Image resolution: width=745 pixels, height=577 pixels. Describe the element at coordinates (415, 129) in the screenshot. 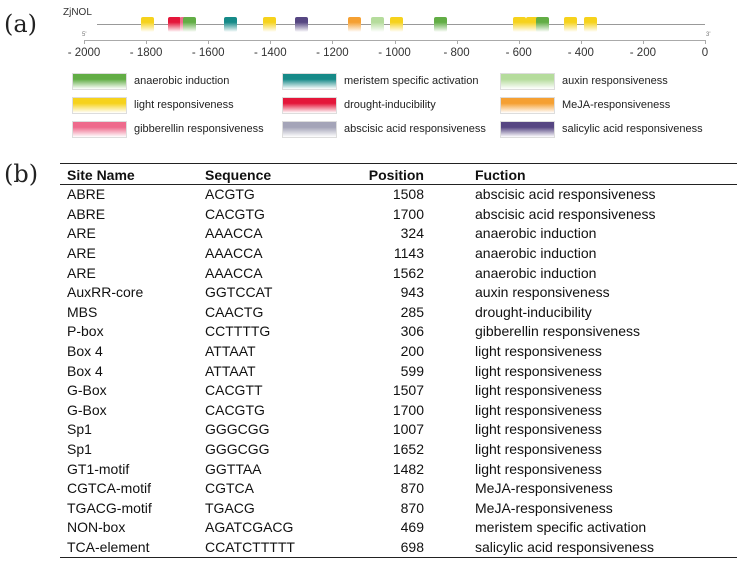

I see `legend-label: abscisic acid responsiveness` at that location.